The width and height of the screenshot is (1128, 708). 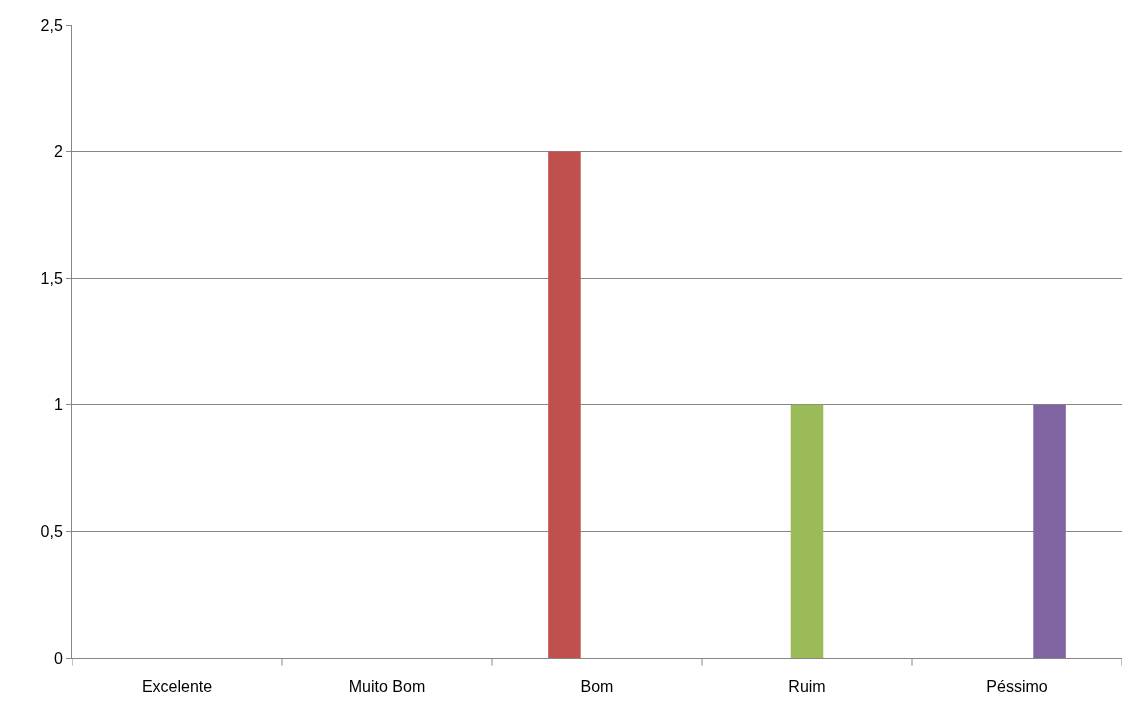 What do you see at coordinates (51, 531) in the screenshot?
I see `y-tick-label: 0,5` at bounding box center [51, 531].